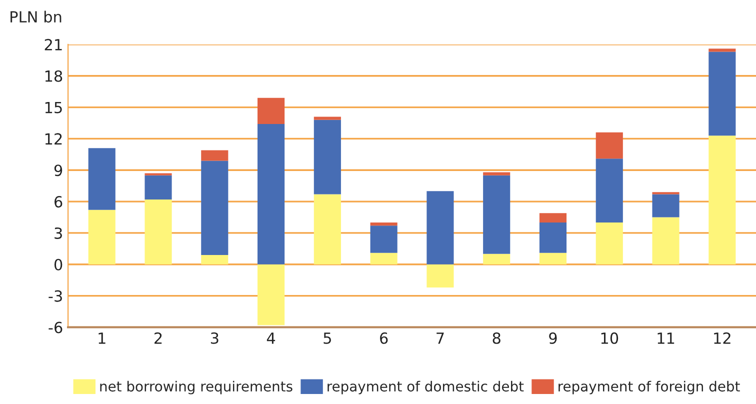 The image size is (756, 404). Describe the element at coordinates (158, 338) in the screenshot. I see `x-tick-label: 2` at that location.